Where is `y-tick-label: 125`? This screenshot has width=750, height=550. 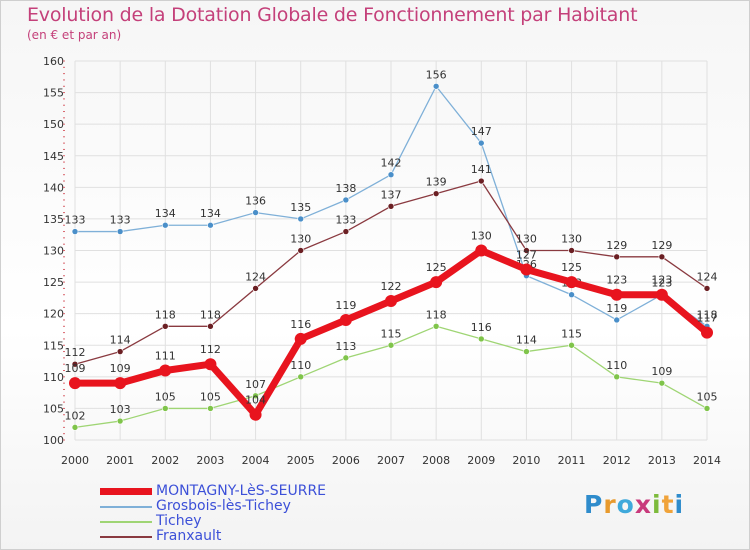
y-tick-label: 125 is located at coordinates (53, 282).